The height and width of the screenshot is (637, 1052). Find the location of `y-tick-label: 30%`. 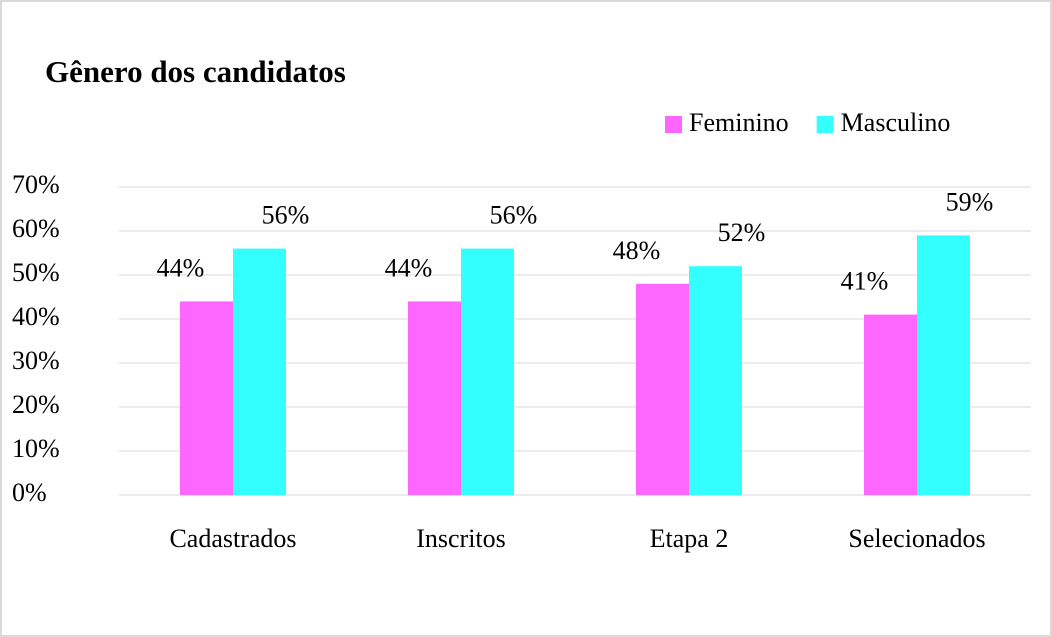

y-tick-label: 30% is located at coordinates (36, 360).